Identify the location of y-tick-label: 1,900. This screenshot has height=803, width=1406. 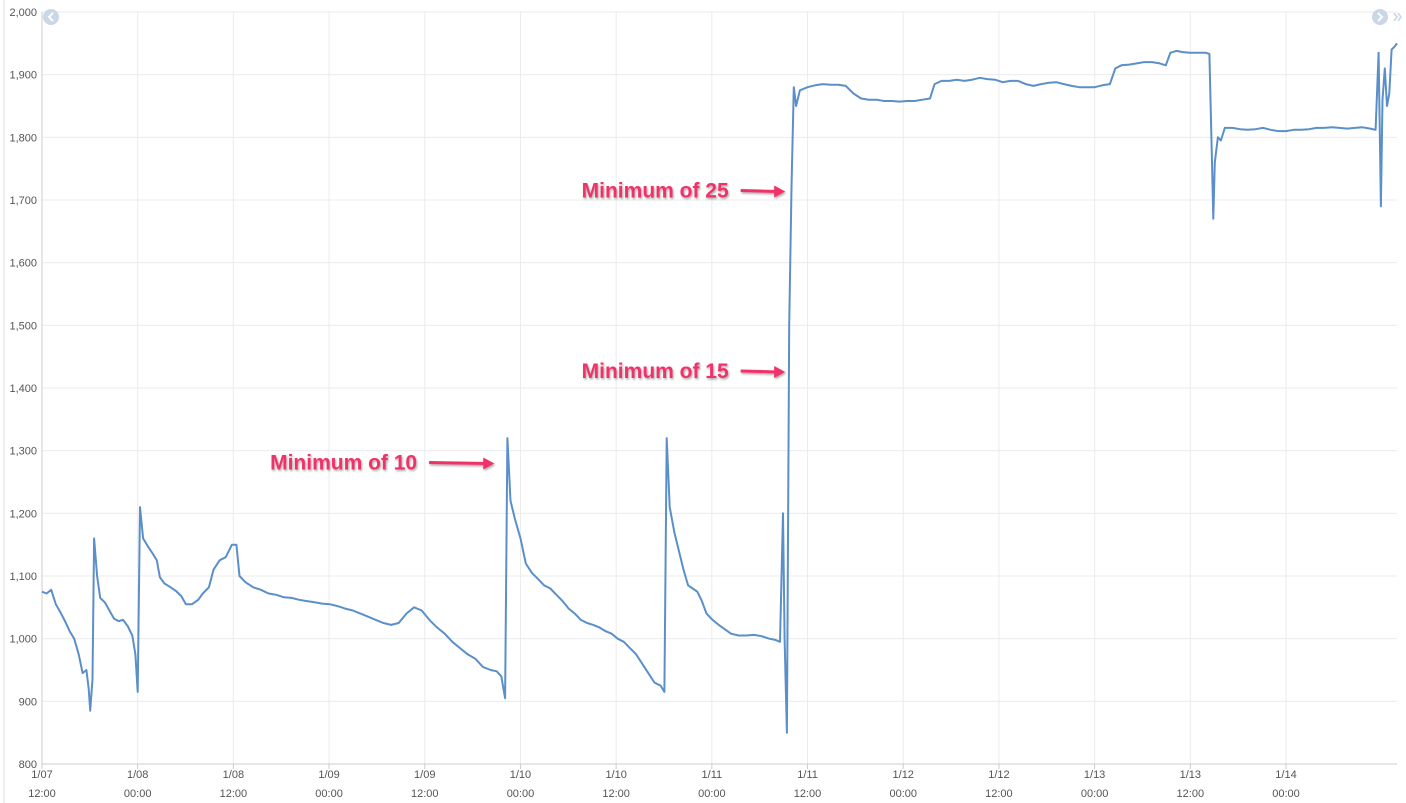
(23, 76).